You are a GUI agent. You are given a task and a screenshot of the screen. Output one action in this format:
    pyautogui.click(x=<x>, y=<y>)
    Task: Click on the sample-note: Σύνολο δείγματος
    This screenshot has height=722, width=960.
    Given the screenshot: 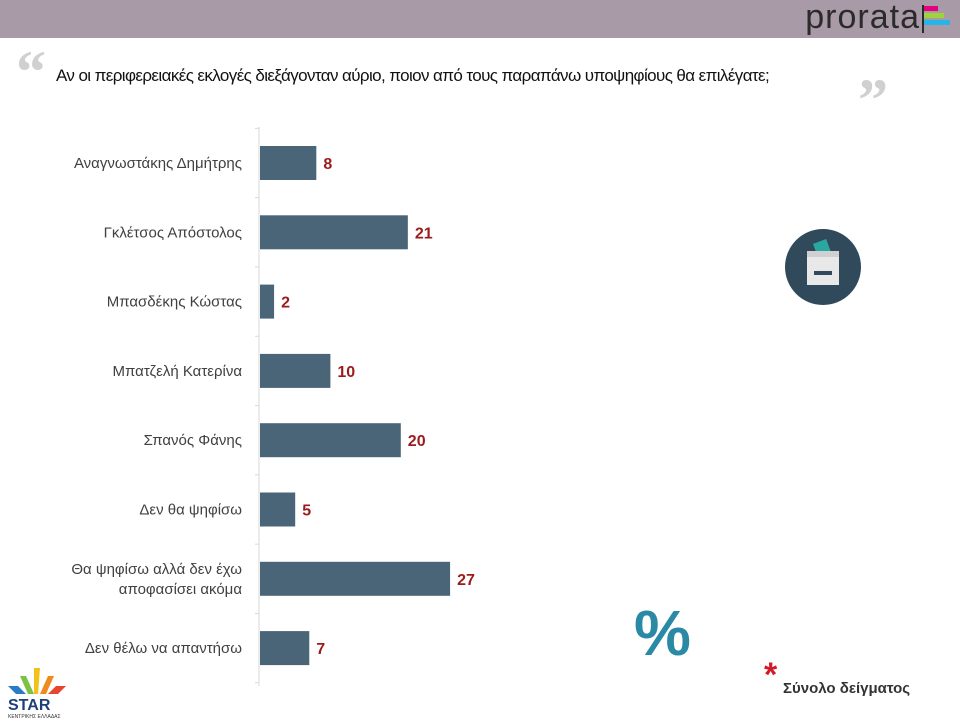 What is the action you would take?
    pyautogui.click(x=847, y=688)
    